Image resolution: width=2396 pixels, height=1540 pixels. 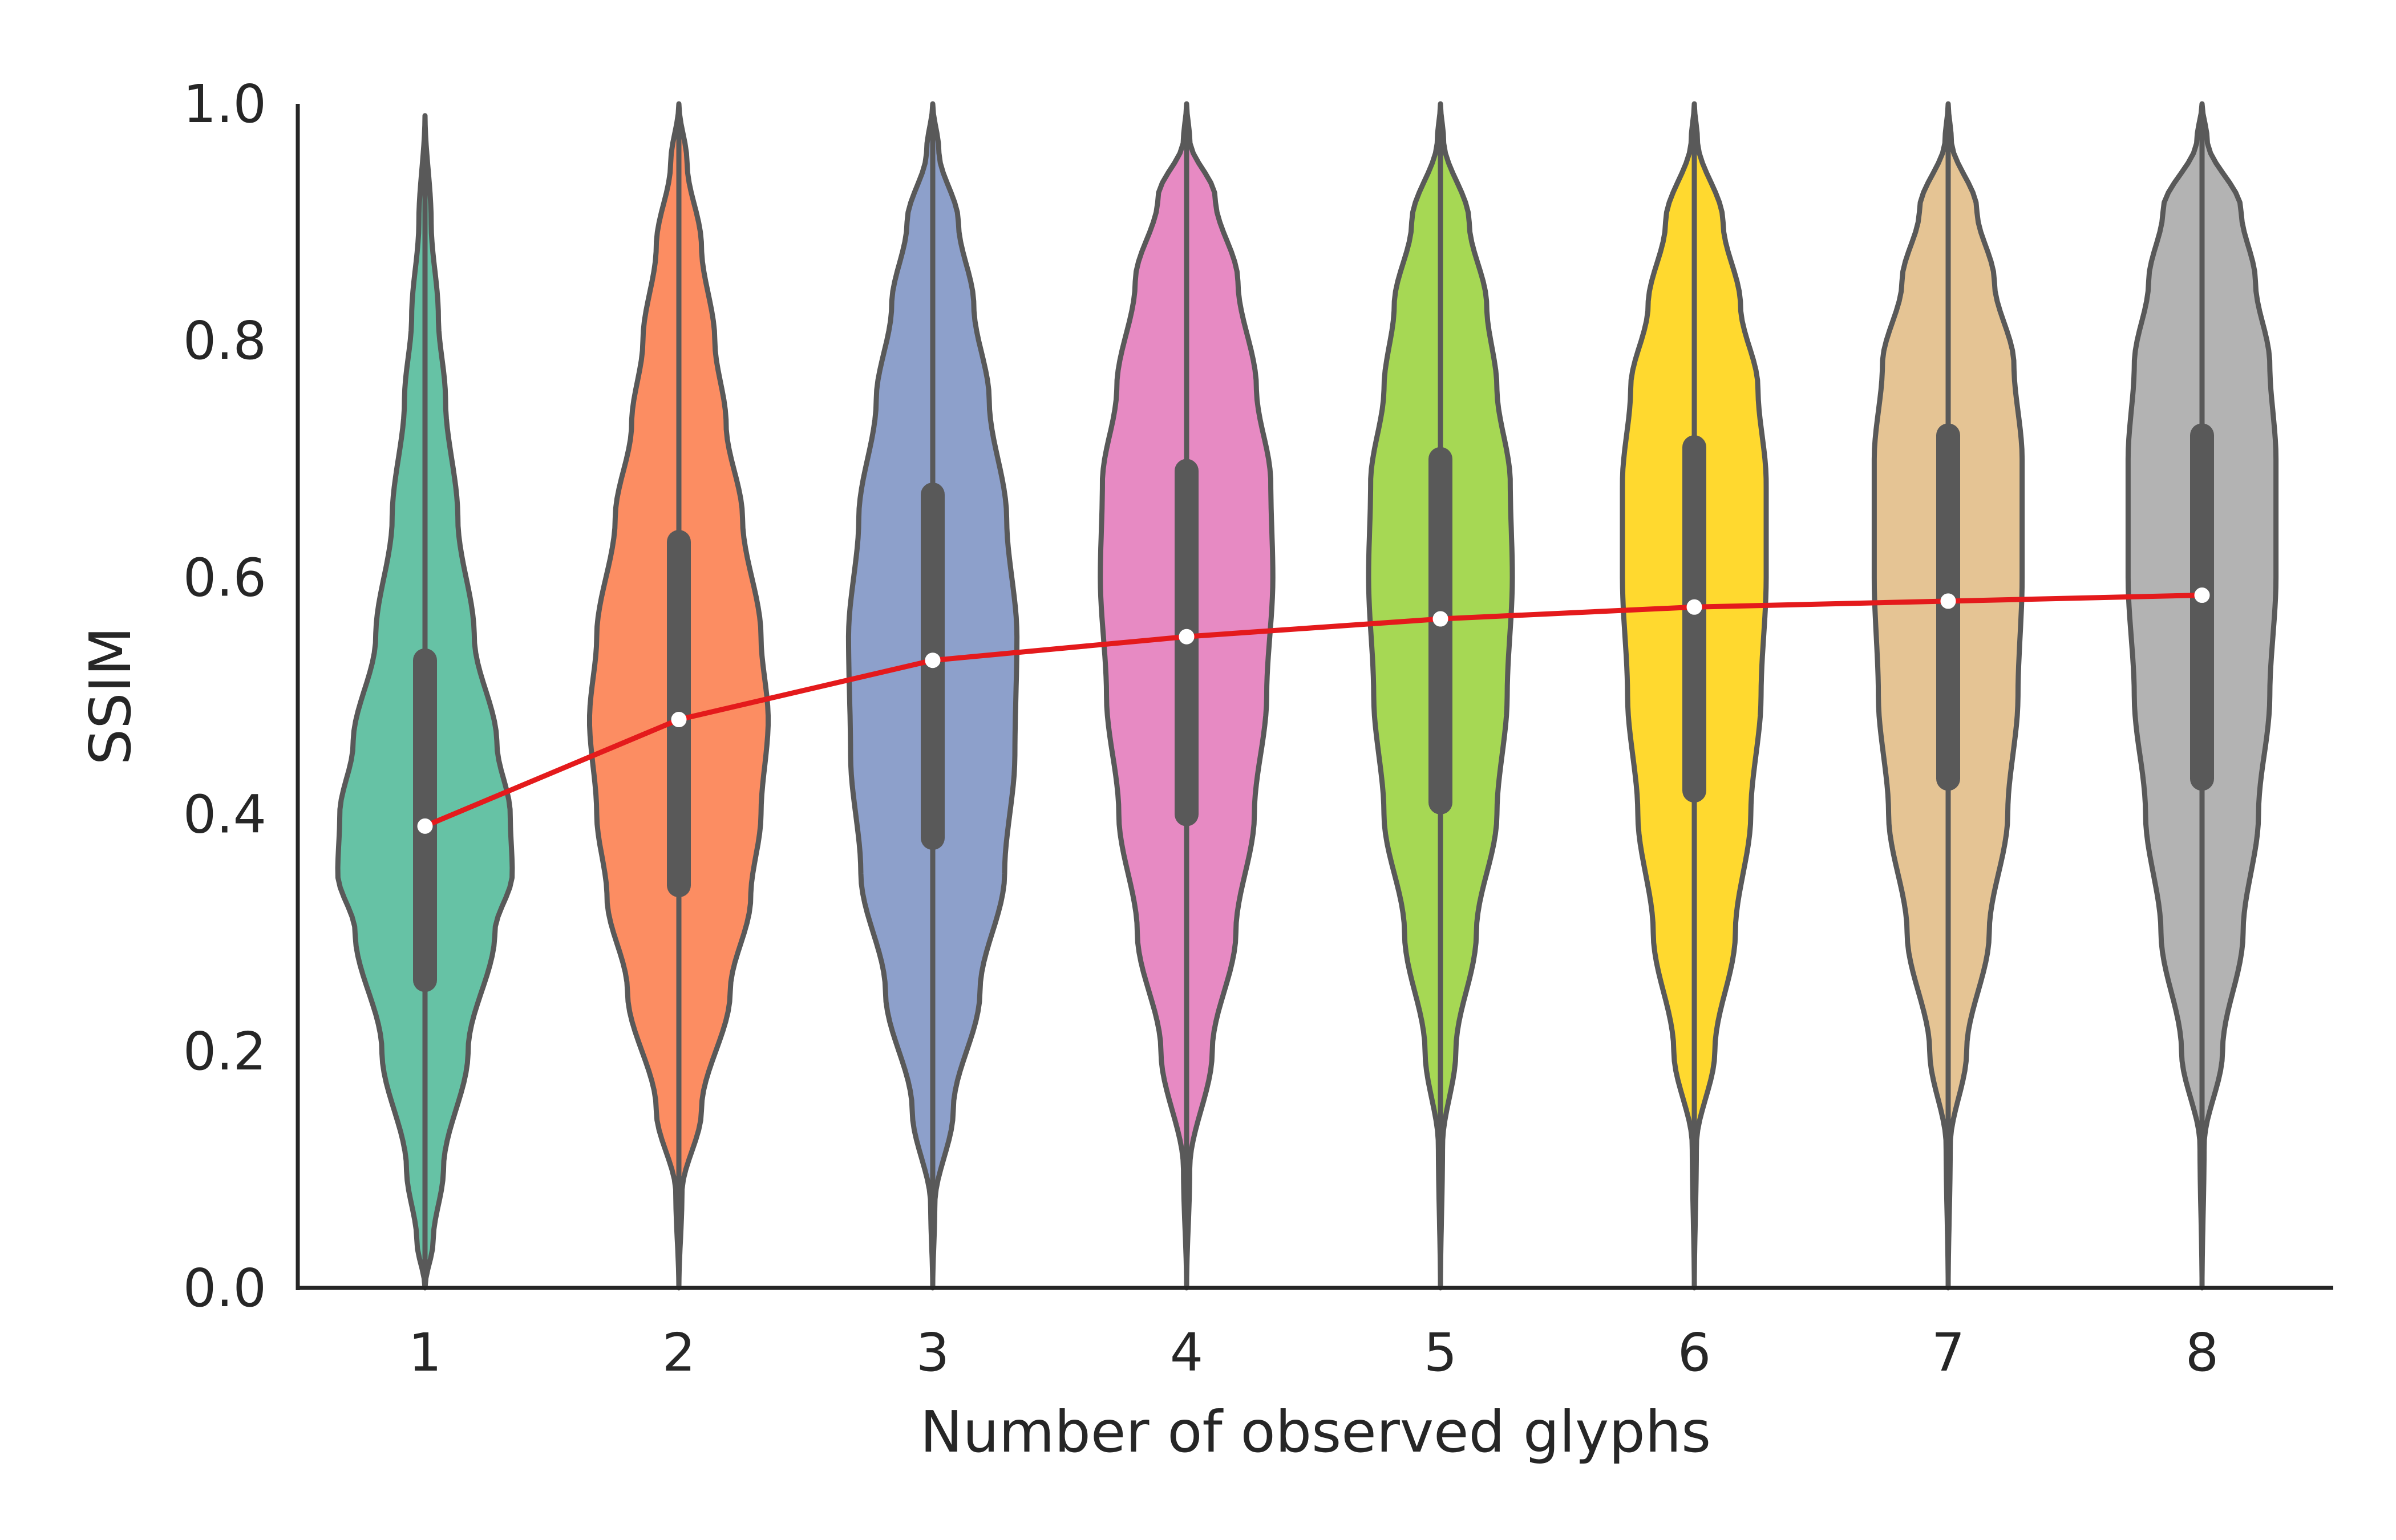 What do you see at coordinates (224, 105) in the screenshot?
I see `y-tick-label: 1.0` at bounding box center [224, 105].